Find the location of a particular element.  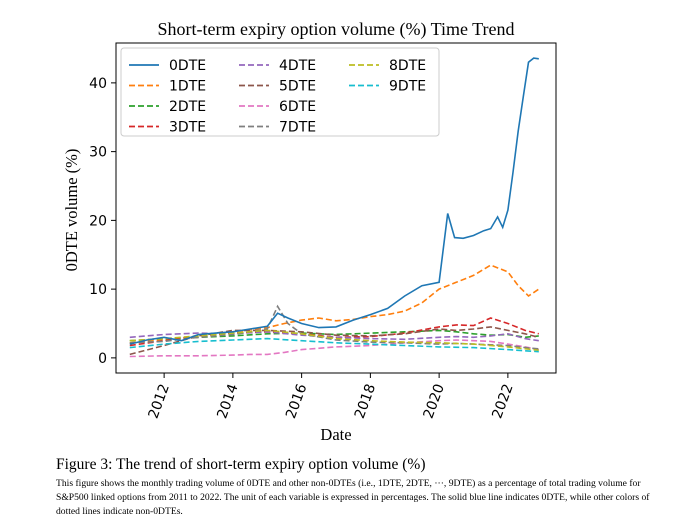

x-tick-label: 2012 is located at coordinates (159, 401).